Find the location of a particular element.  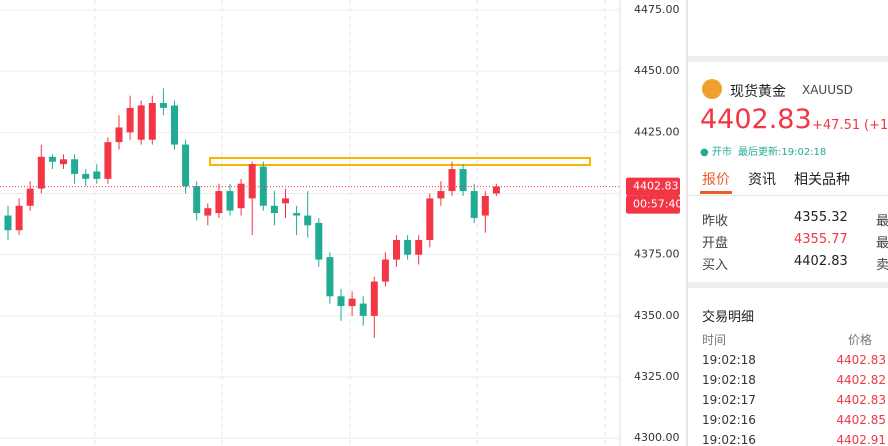

tab: 报价 is located at coordinates (716, 180).